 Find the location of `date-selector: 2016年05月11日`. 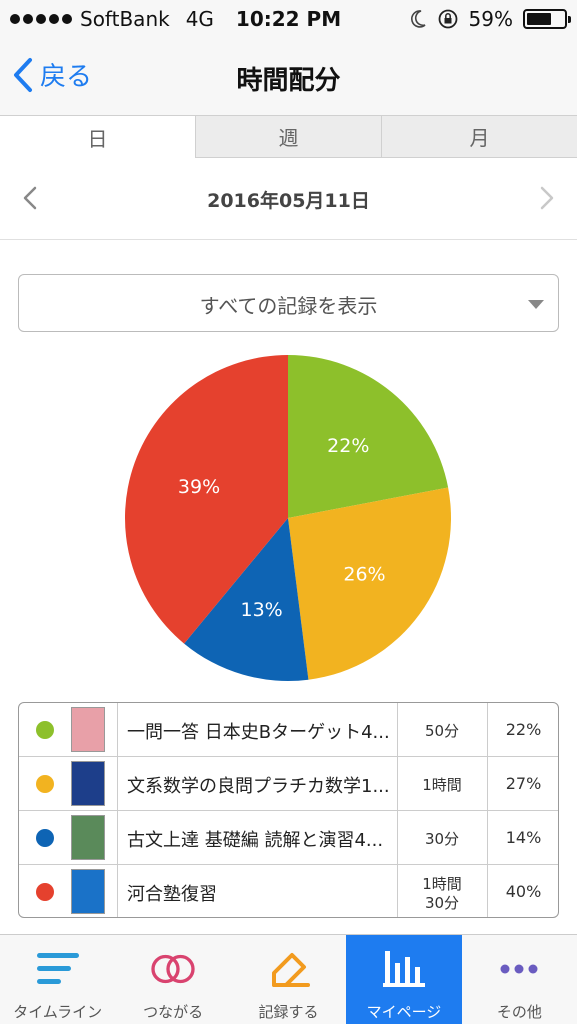

date-selector: 2016年05月11日 is located at coordinates (288, 199).